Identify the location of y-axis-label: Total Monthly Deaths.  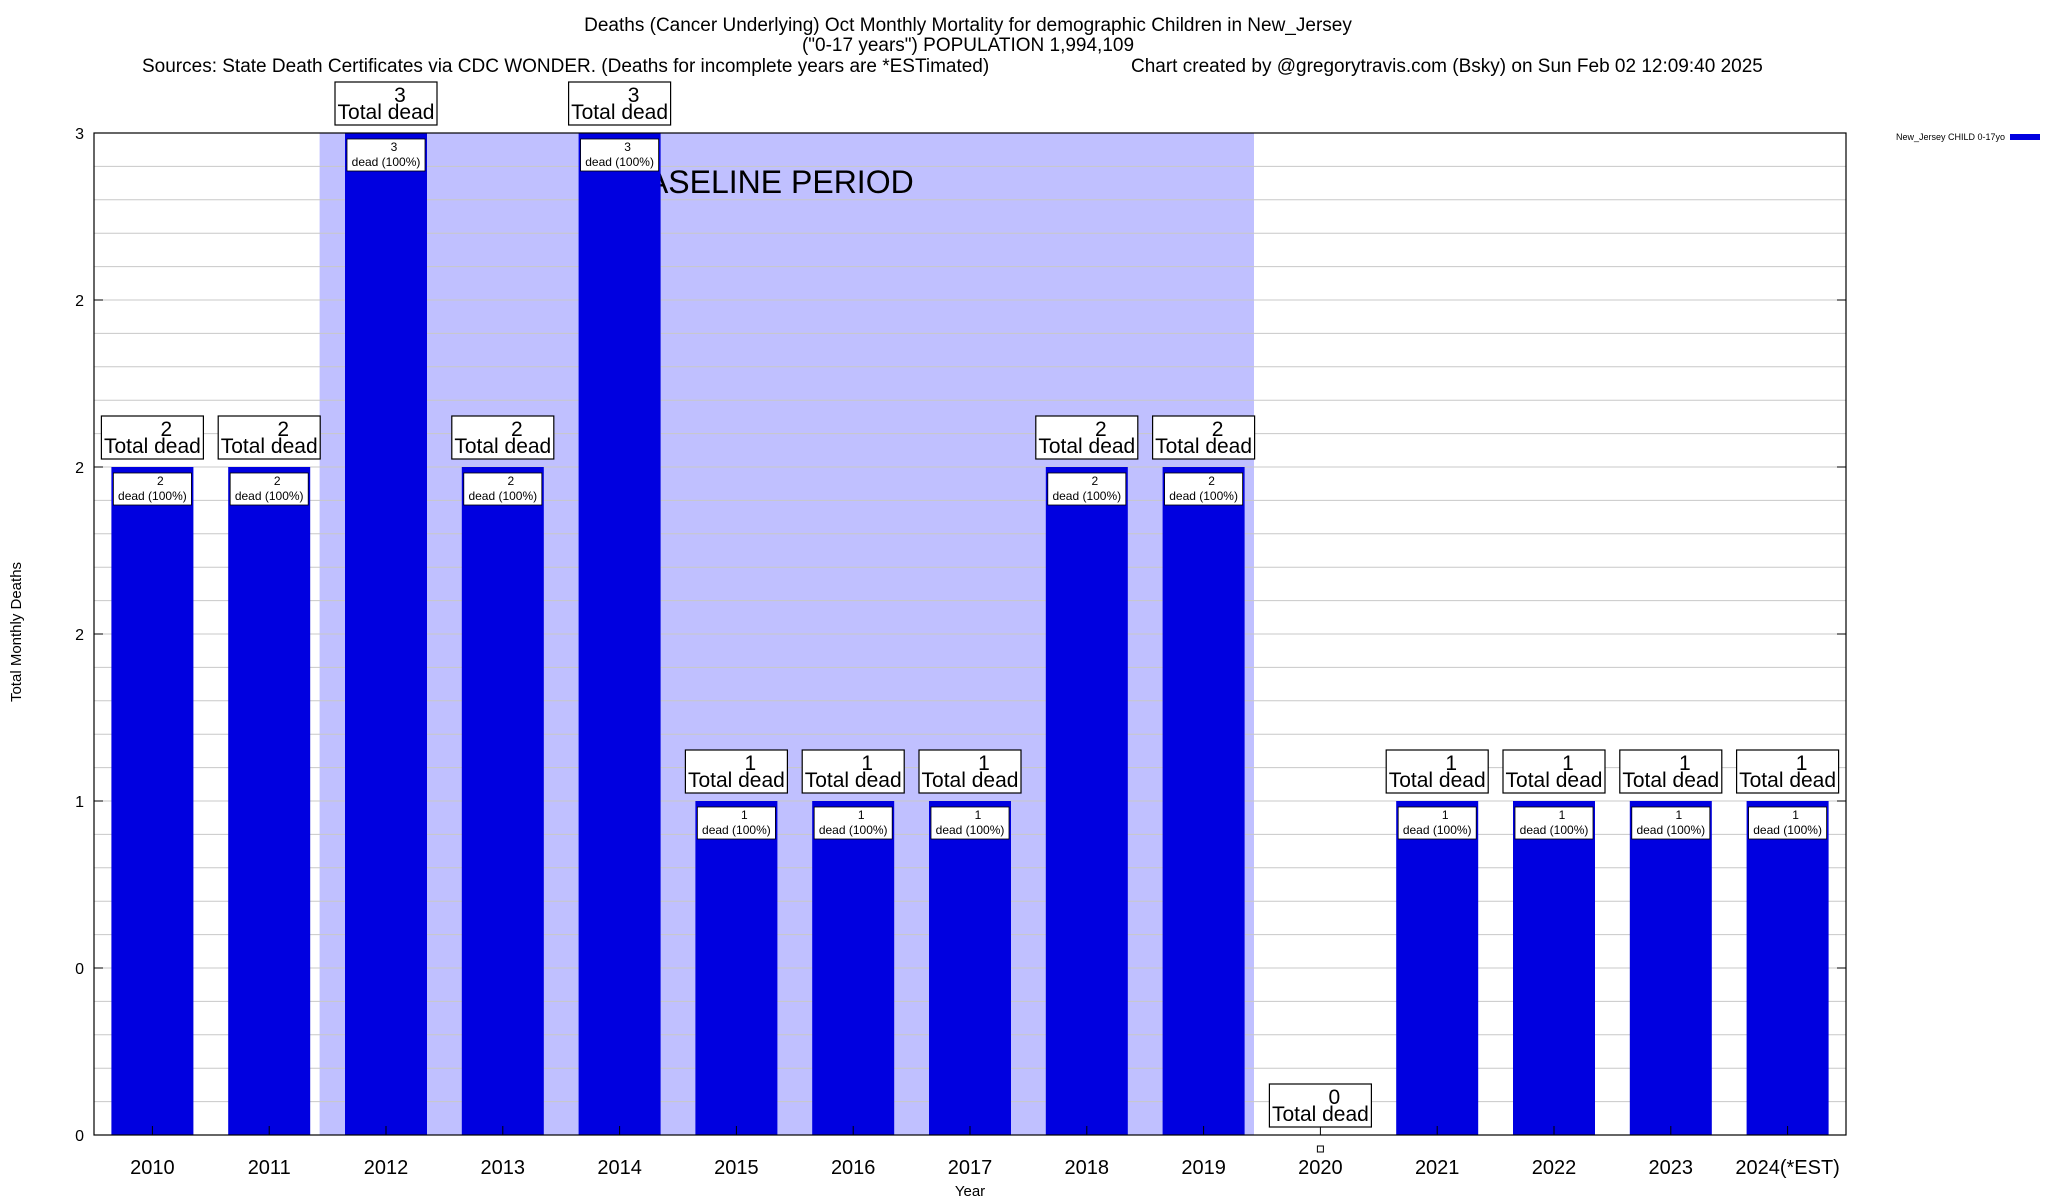
(16, 632).